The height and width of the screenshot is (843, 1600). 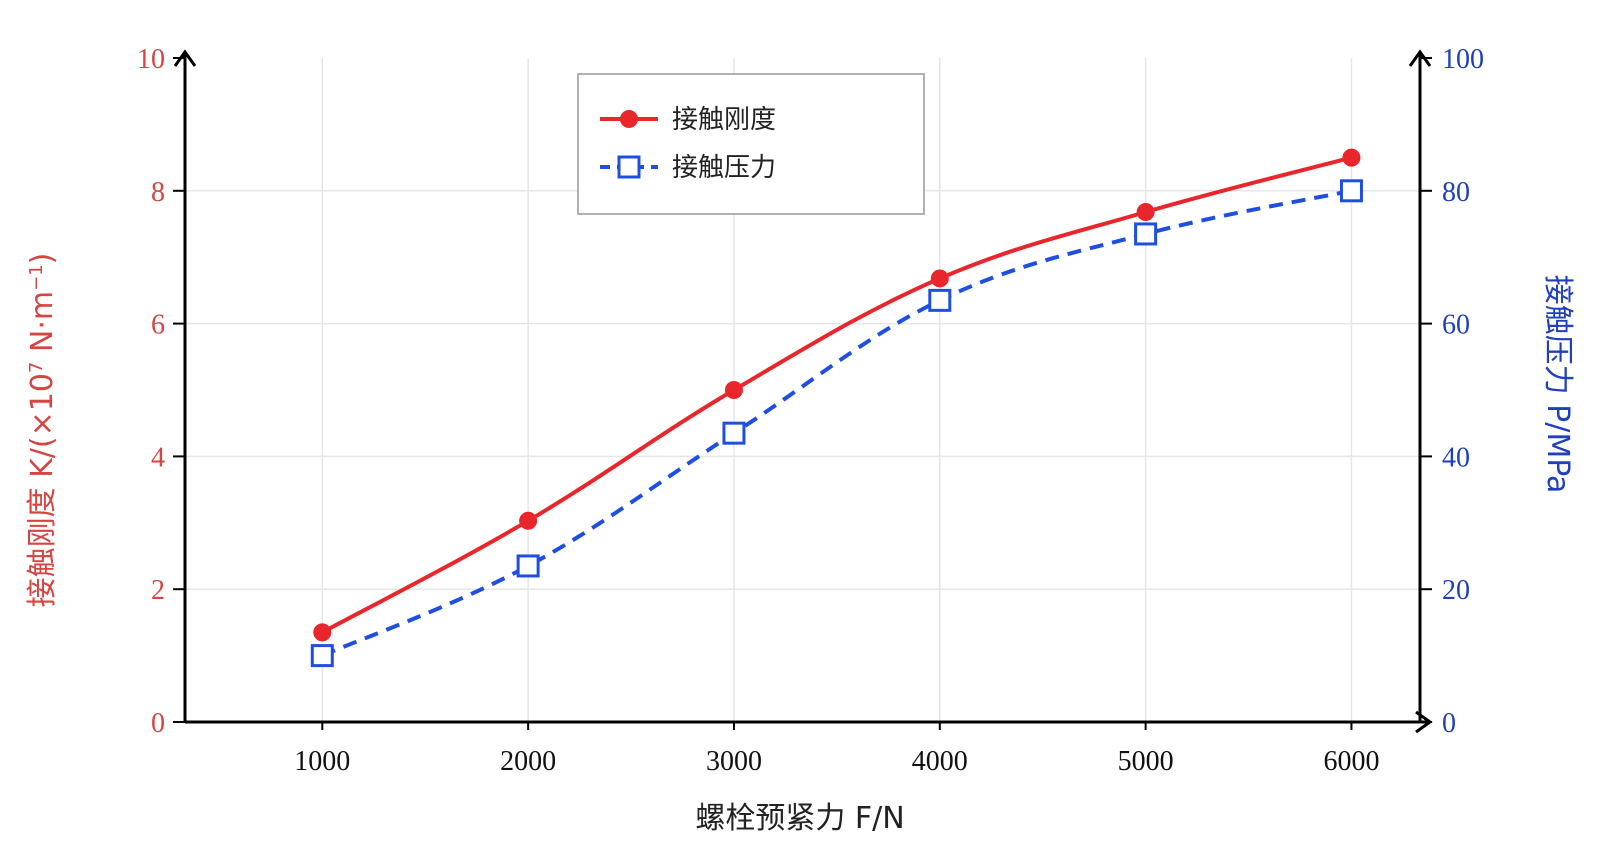 What do you see at coordinates (629, 167) in the screenshot?
I see `legend-pressure-marker` at bounding box center [629, 167].